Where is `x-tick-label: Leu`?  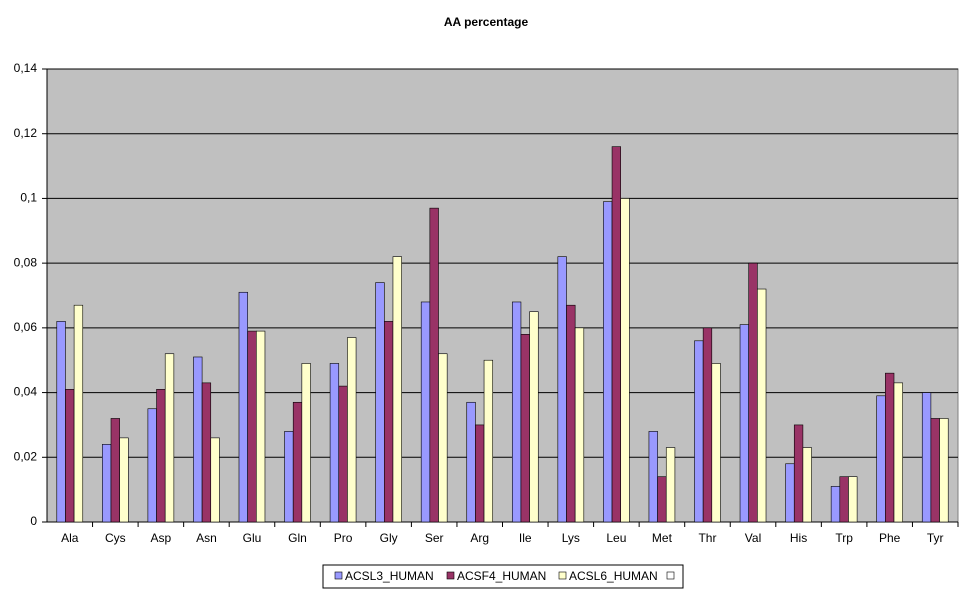
x-tick-label: Leu is located at coordinates (616, 538).